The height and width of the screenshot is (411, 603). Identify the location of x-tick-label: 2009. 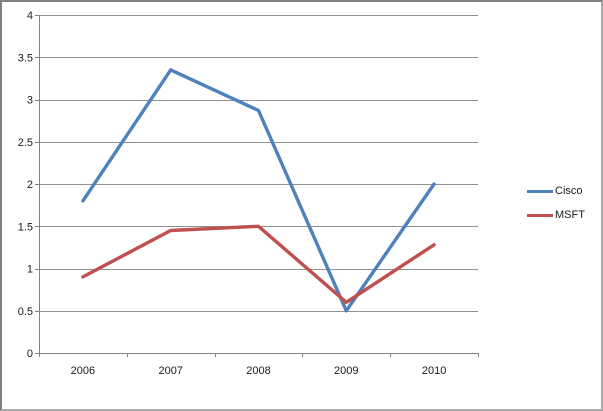
(346, 371).